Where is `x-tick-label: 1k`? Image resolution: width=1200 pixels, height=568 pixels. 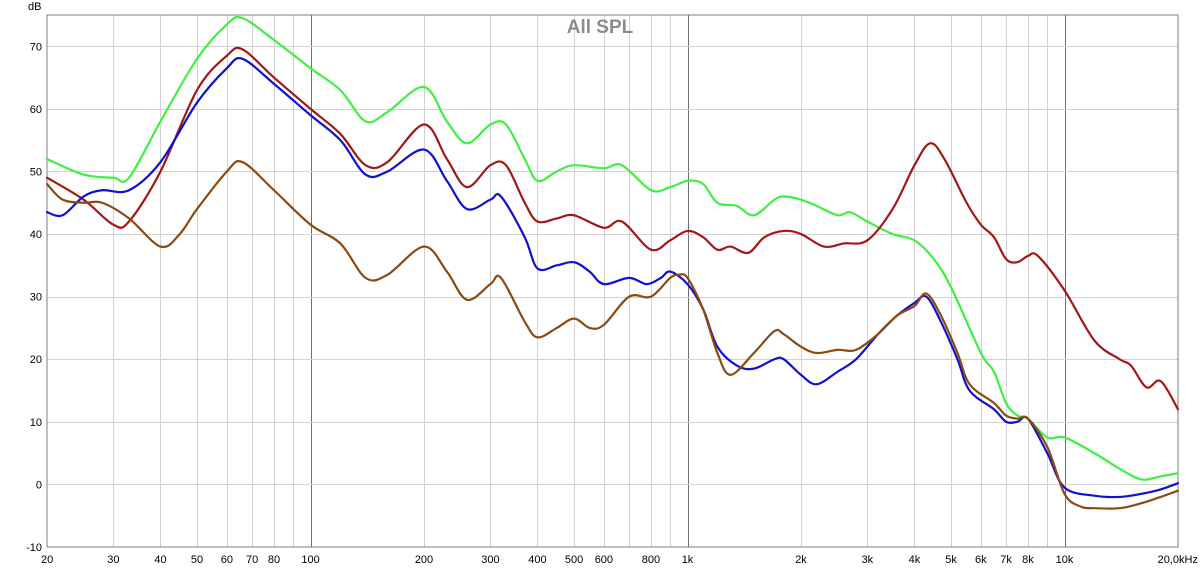 x-tick-label: 1k is located at coordinates (688, 560).